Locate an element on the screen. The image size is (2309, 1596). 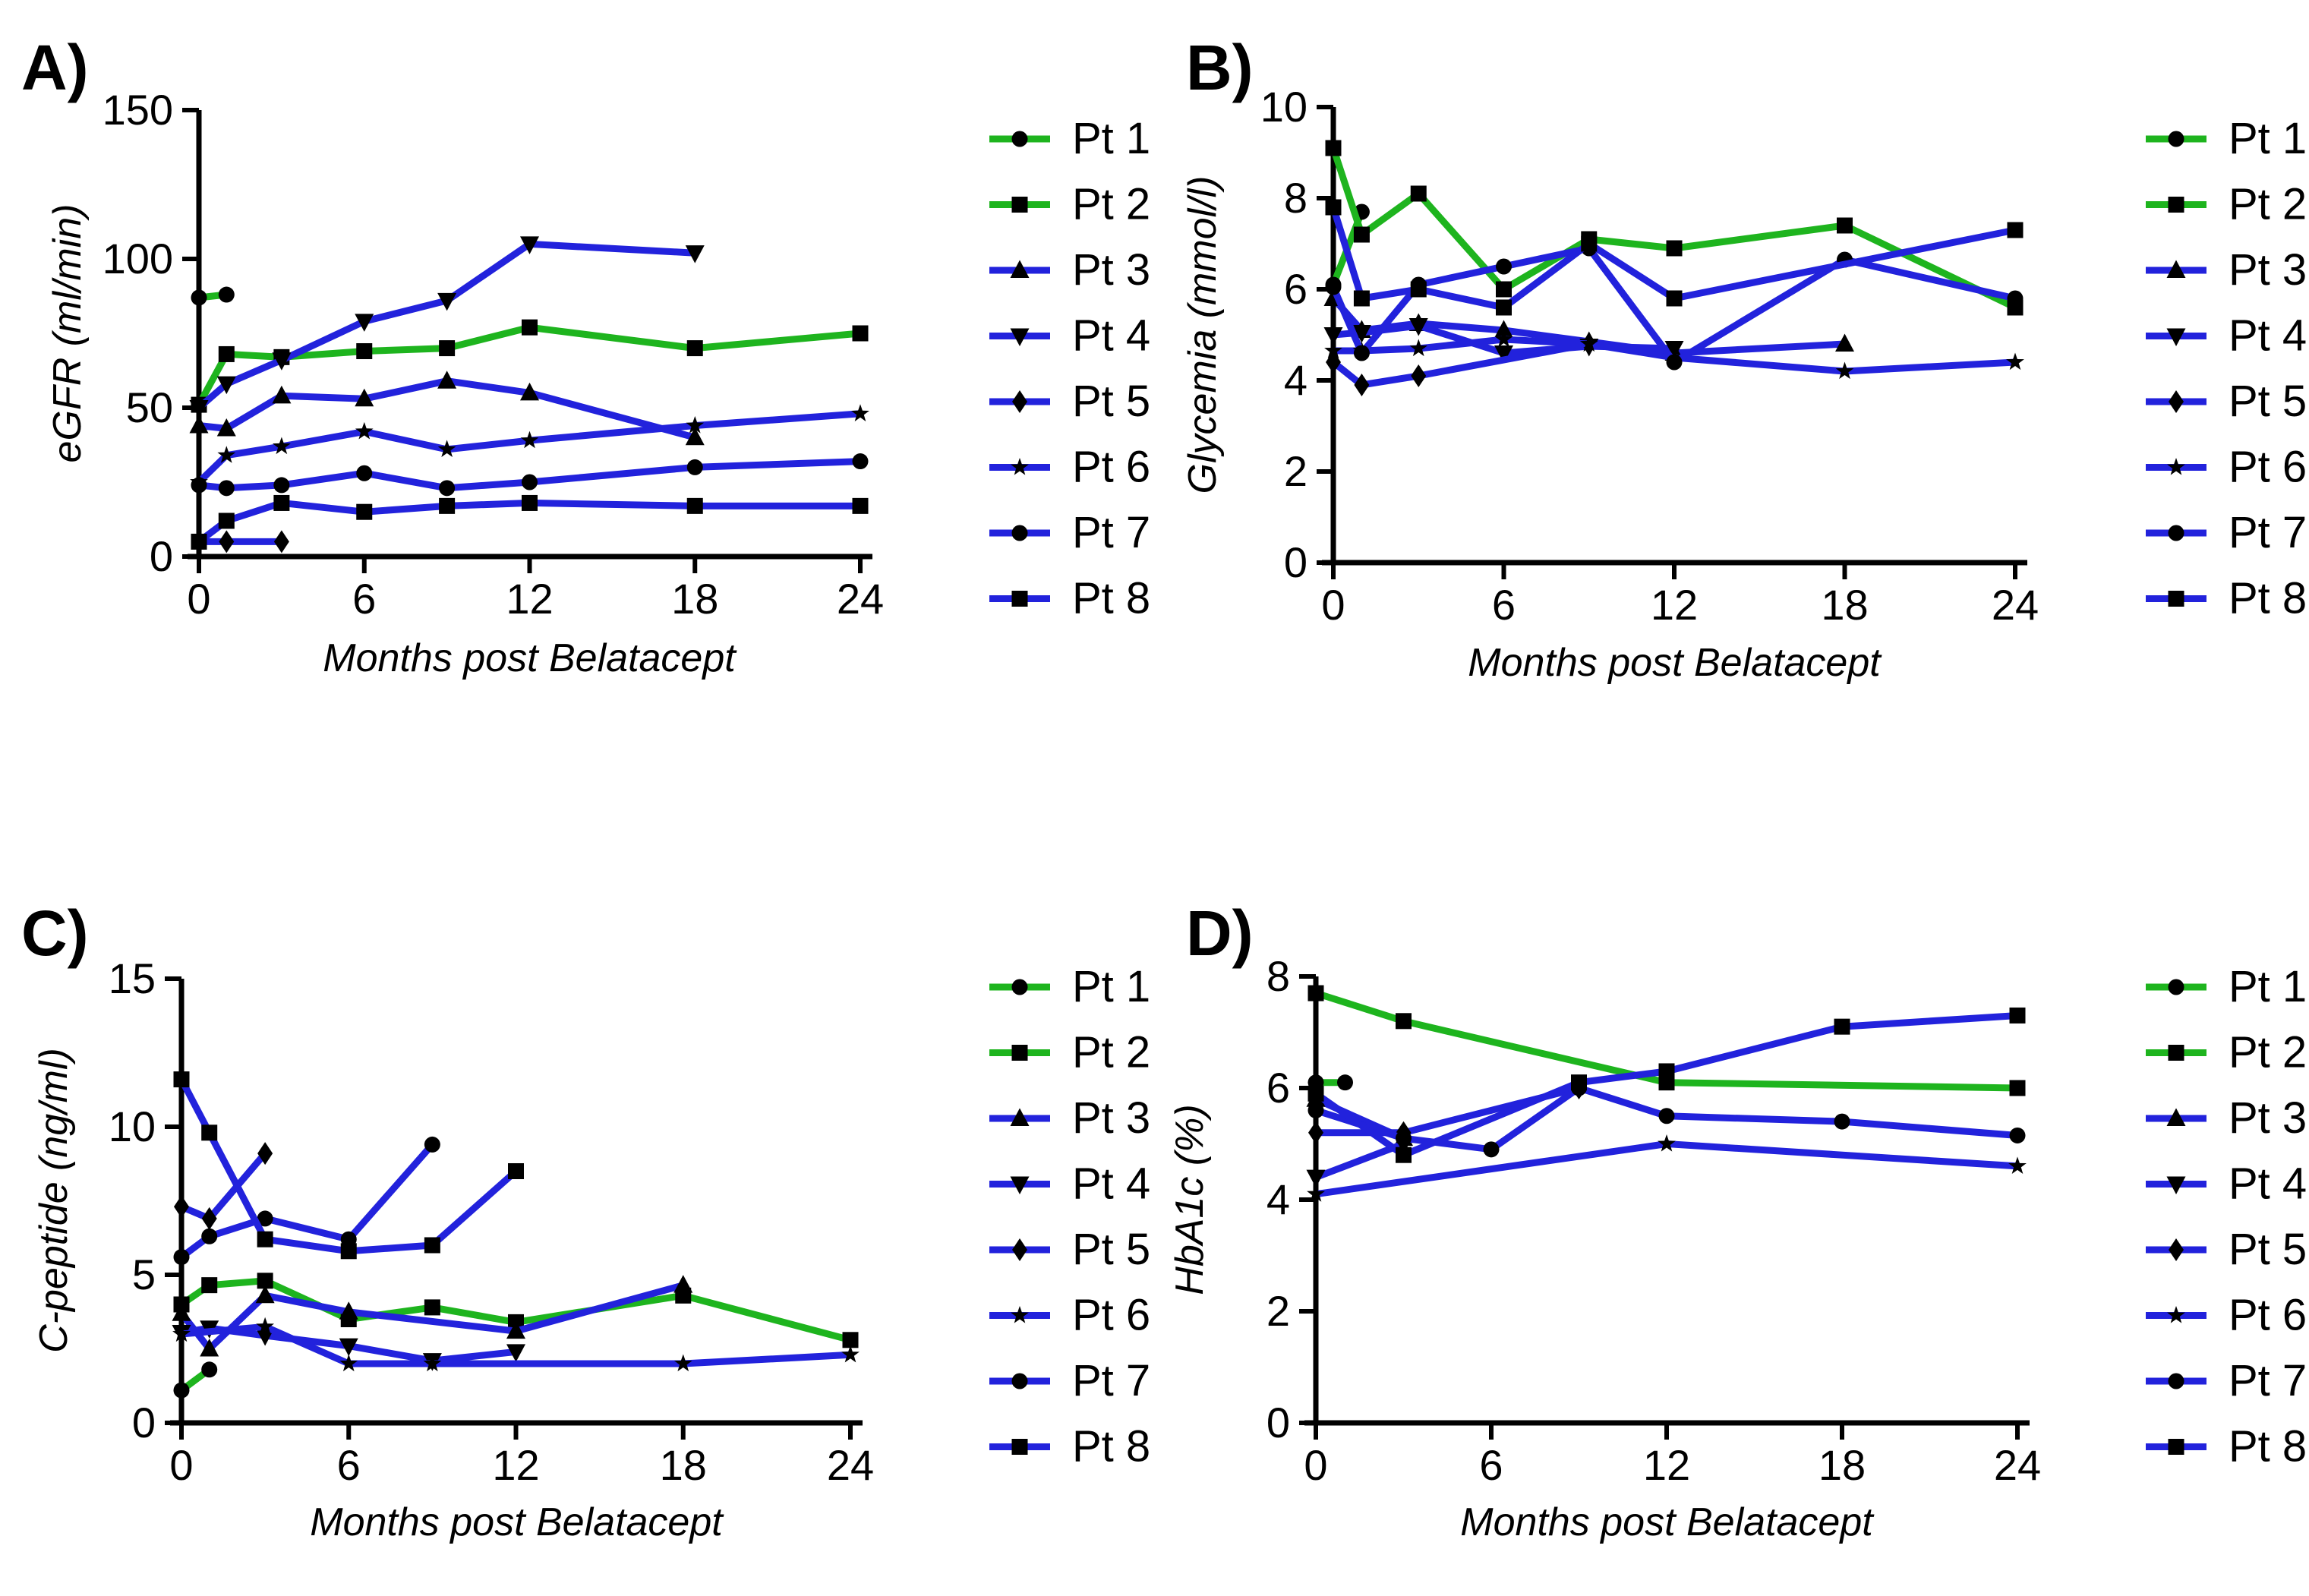
legend-item-C-pt8: Pt 8 is located at coordinates (1069, 1446).